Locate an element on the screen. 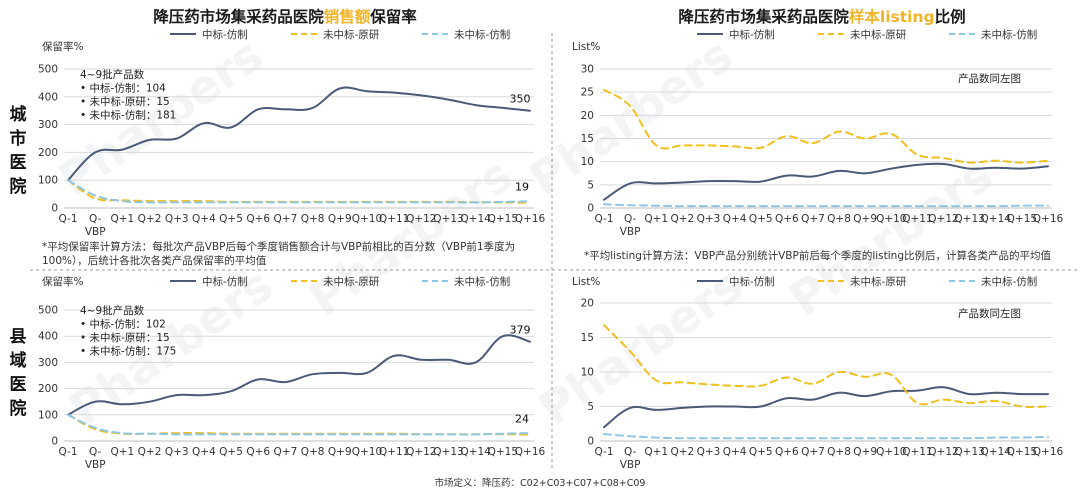 The width and height of the screenshot is (1080, 494). annotation-line: • 未中标-仿制：181 is located at coordinates (128, 115).